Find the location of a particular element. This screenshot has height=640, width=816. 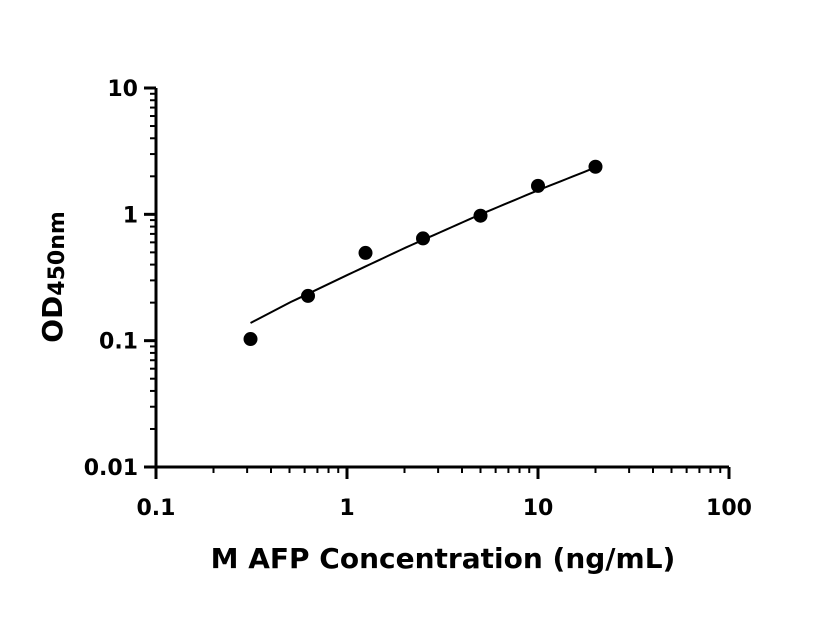

x-tick-label: 1 is located at coordinates (346, 508).